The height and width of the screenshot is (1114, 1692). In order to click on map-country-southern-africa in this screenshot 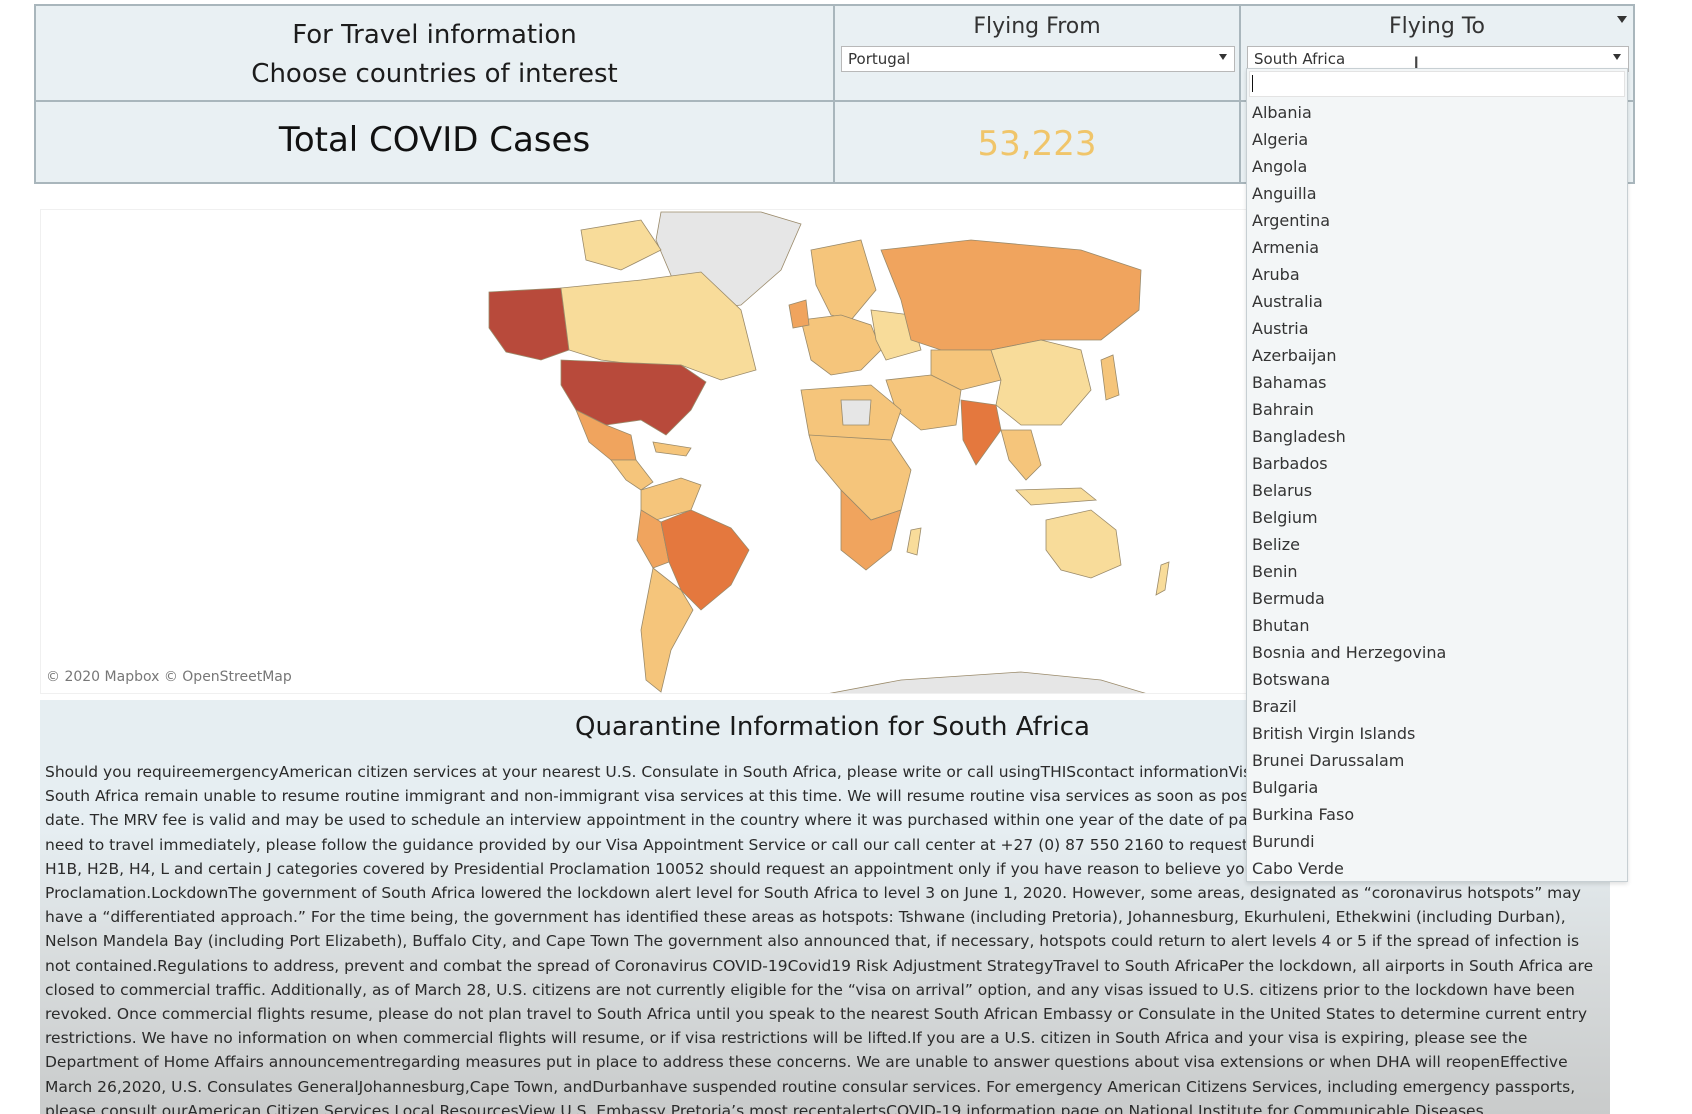, I will do `click(871, 530)`.